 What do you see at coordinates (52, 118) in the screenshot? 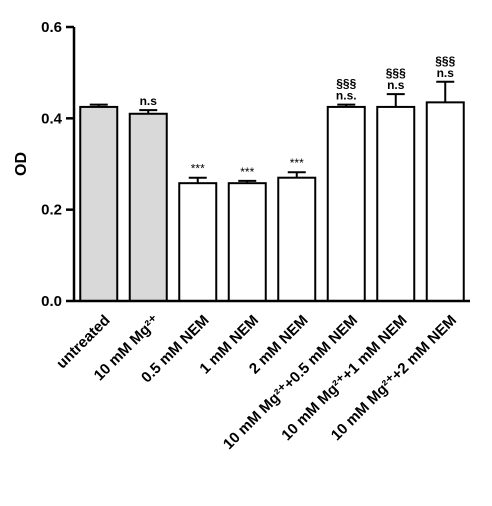
I see `y-tick-label: 0.4` at bounding box center [52, 118].